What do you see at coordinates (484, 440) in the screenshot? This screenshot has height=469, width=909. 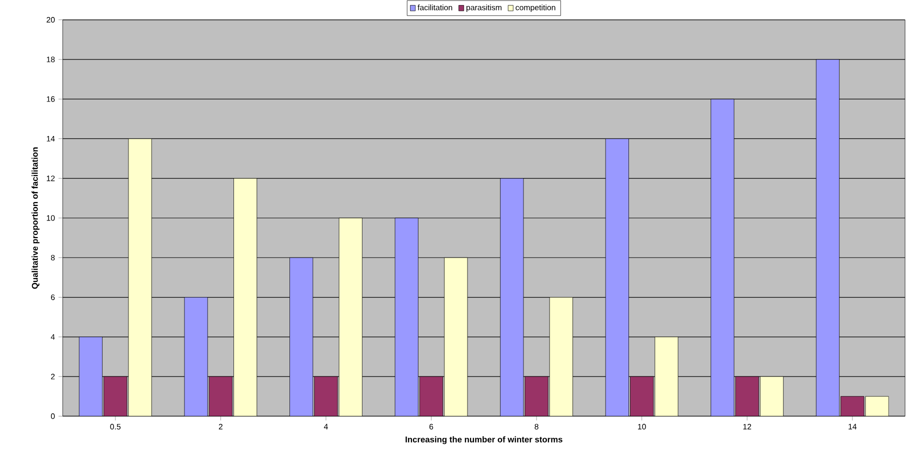 I see `x-axis-title: Increasing the number of winter storms` at bounding box center [484, 440].